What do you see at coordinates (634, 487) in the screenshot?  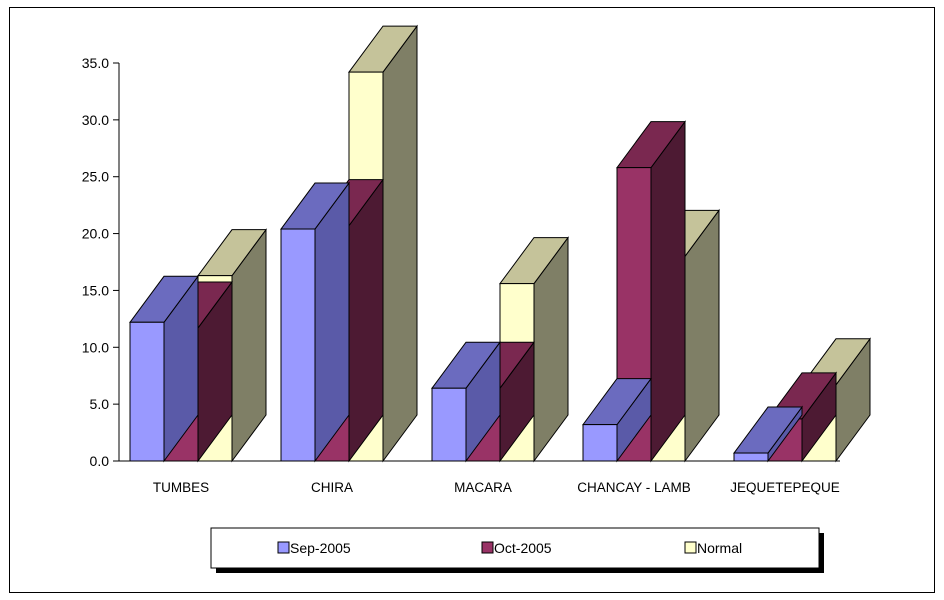 I see `x-tick-label: CHANCAY - LAMB` at bounding box center [634, 487].